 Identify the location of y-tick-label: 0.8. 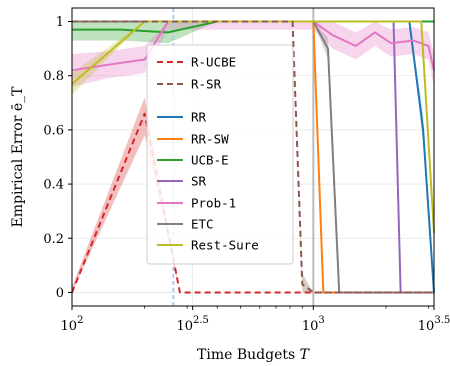
(53, 76).